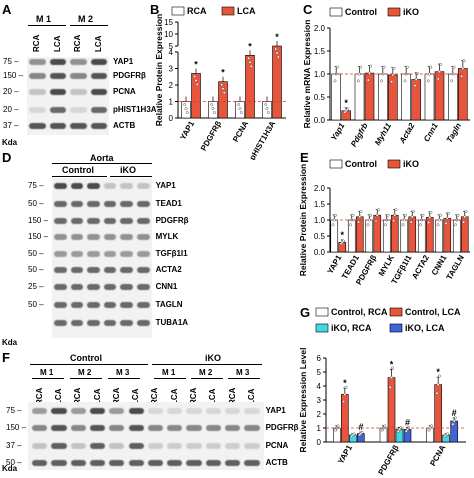 The width and height of the screenshot is (474, 478). Describe the element at coordinates (276, 462) in the screenshot. I see `protein-label: ACTB` at that location.